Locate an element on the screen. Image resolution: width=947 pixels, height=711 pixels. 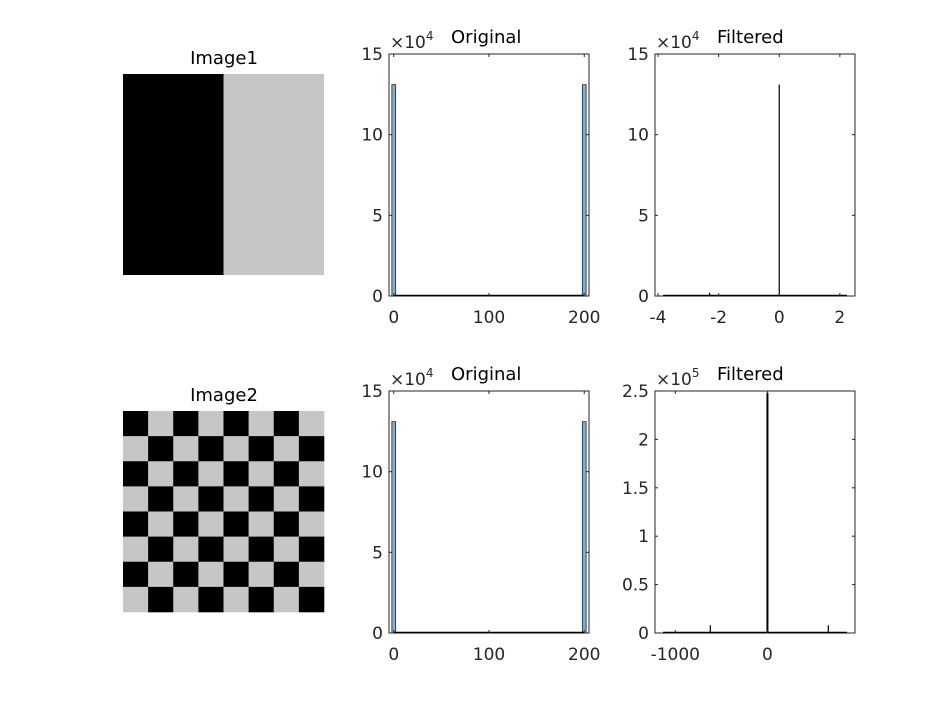
image-dark-half is located at coordinates (173, 174).